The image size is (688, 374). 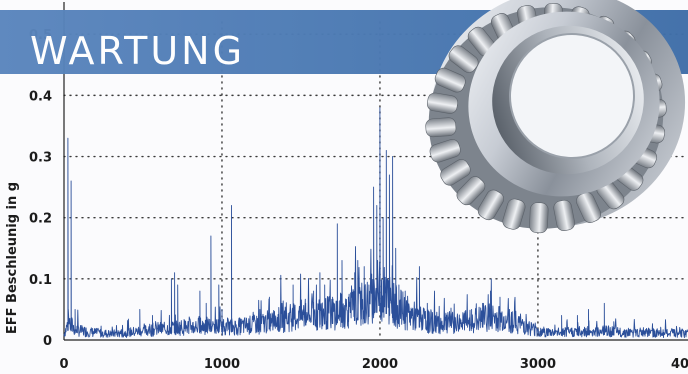 I want to click on x-tick-label: 2000, so click(x=380, y=364).